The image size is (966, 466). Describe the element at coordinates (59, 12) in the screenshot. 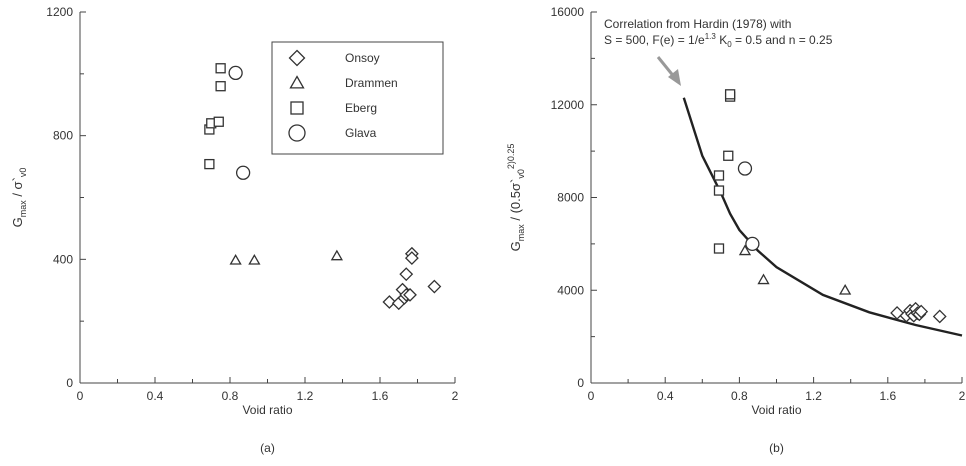

I see `y-tick-label: 1200` at that location.